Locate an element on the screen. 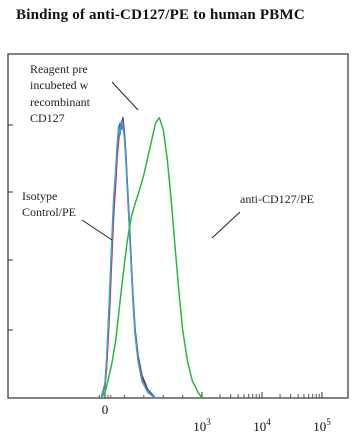 The width and height of the screenshot is (356, 444). x-tick-label: 10⁴ is located at coordinates (262, 425).